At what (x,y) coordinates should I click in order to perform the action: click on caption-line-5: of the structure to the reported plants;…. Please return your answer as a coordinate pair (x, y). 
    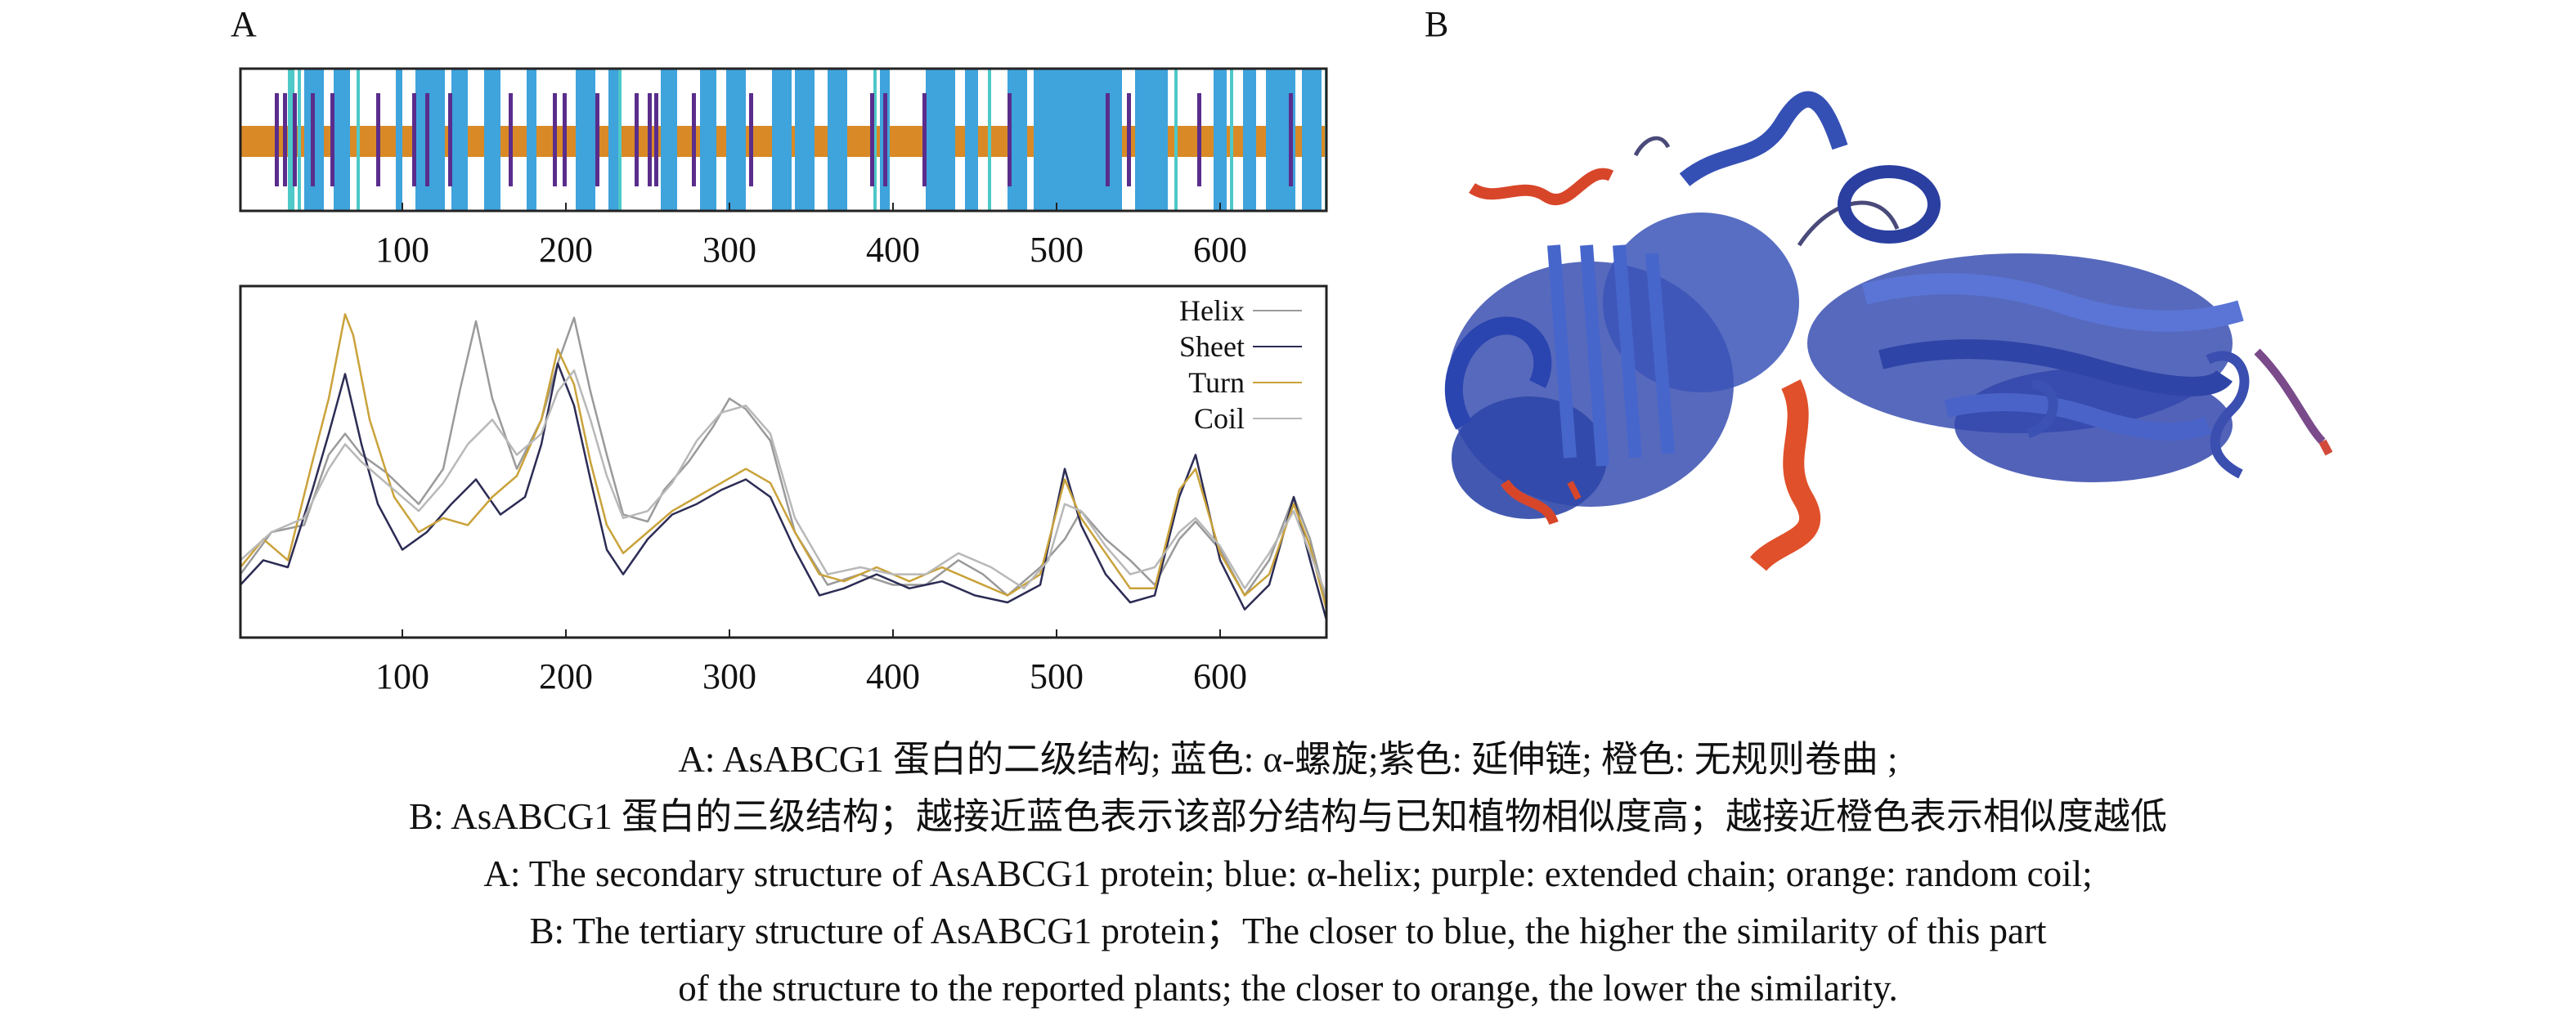
    Looking at the image, I should click on (1288, 988).